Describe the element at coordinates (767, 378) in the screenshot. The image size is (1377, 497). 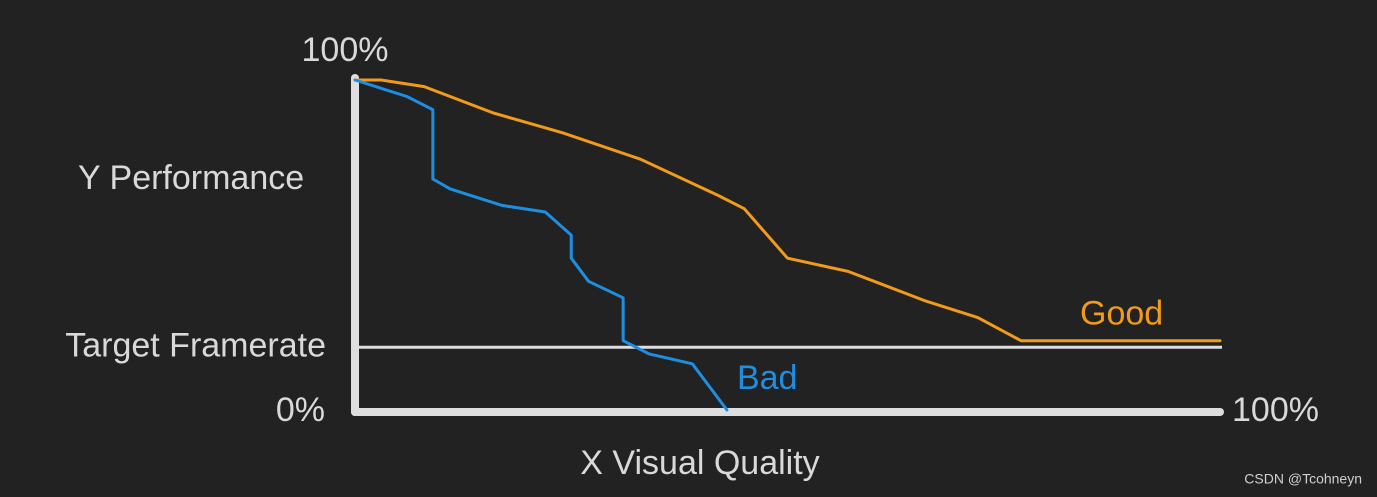
I see `series-label: Bad` at that location.